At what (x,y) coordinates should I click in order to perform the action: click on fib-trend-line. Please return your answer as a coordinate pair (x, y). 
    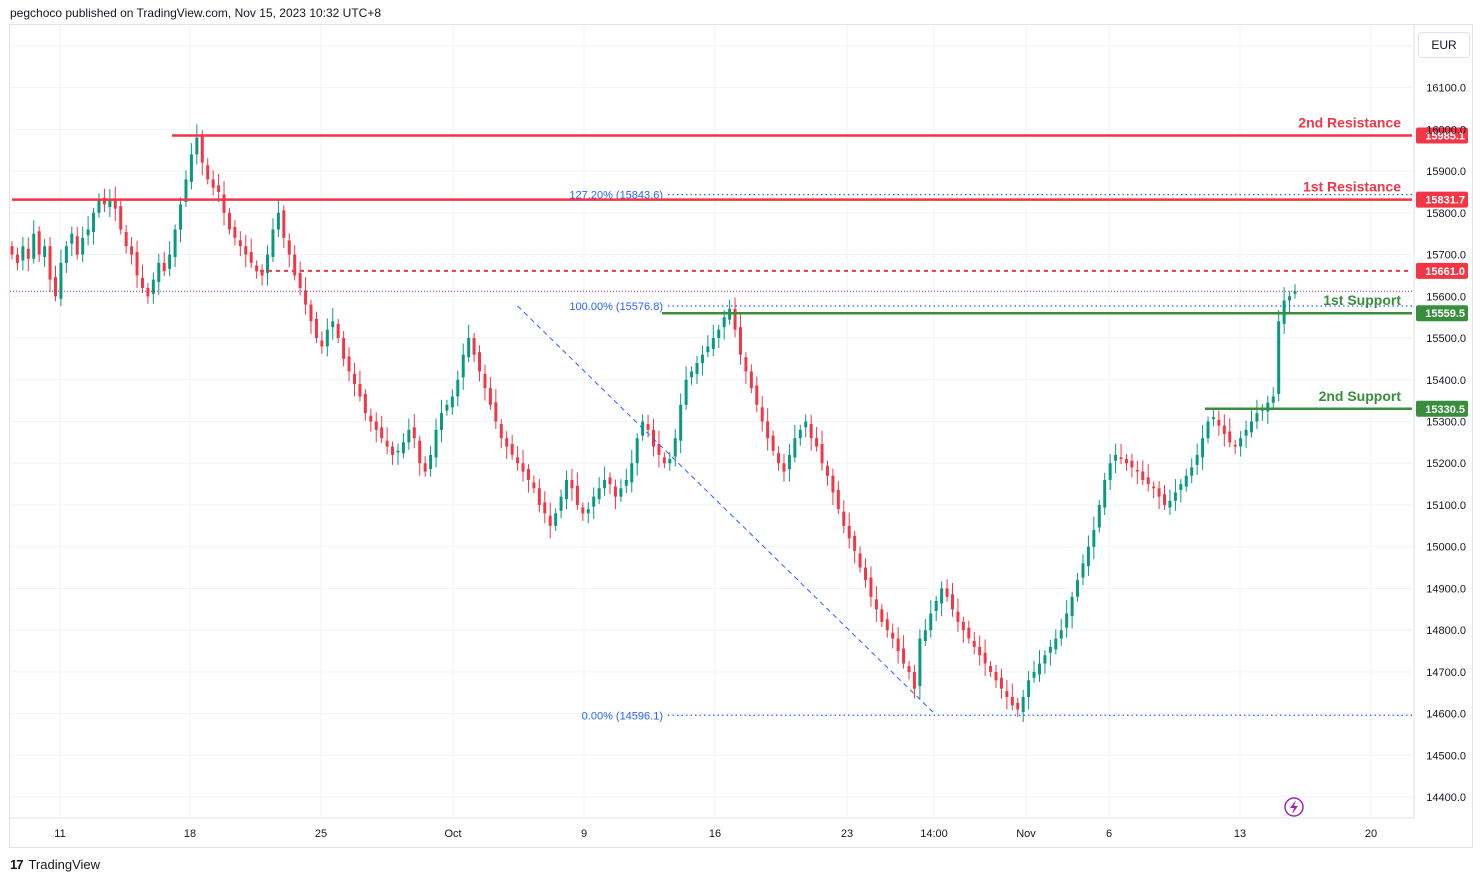
    Looking at the image, I should click on (727, 510).